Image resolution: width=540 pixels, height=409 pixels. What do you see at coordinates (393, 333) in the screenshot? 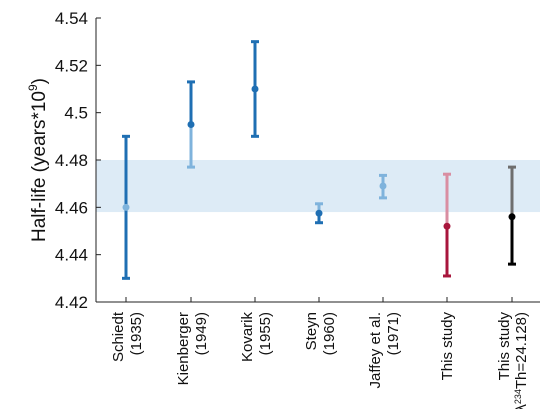
I see `category-label-line2: (1971)` at bounding box center [393, 333].